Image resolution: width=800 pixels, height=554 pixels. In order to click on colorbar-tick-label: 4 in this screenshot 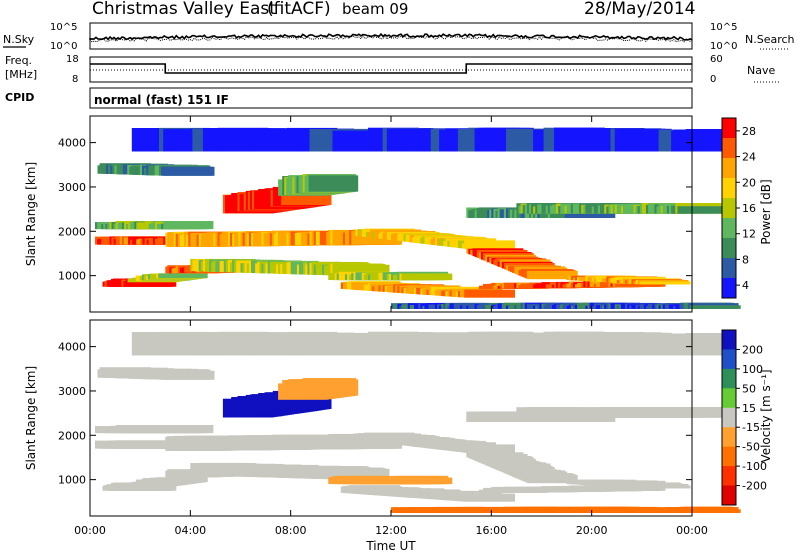, I will do `click(745, 285)`.